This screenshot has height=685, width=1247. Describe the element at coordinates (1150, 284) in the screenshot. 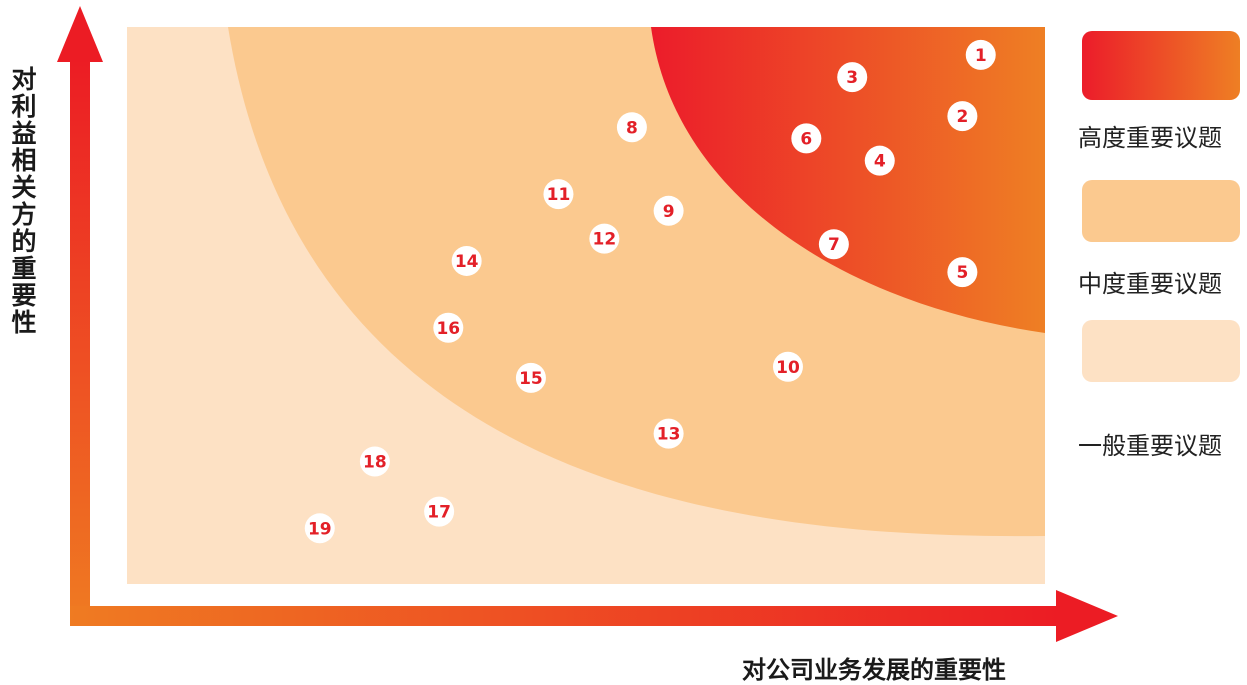

I see `legend-label-medium: 中度重要议题` at that location.